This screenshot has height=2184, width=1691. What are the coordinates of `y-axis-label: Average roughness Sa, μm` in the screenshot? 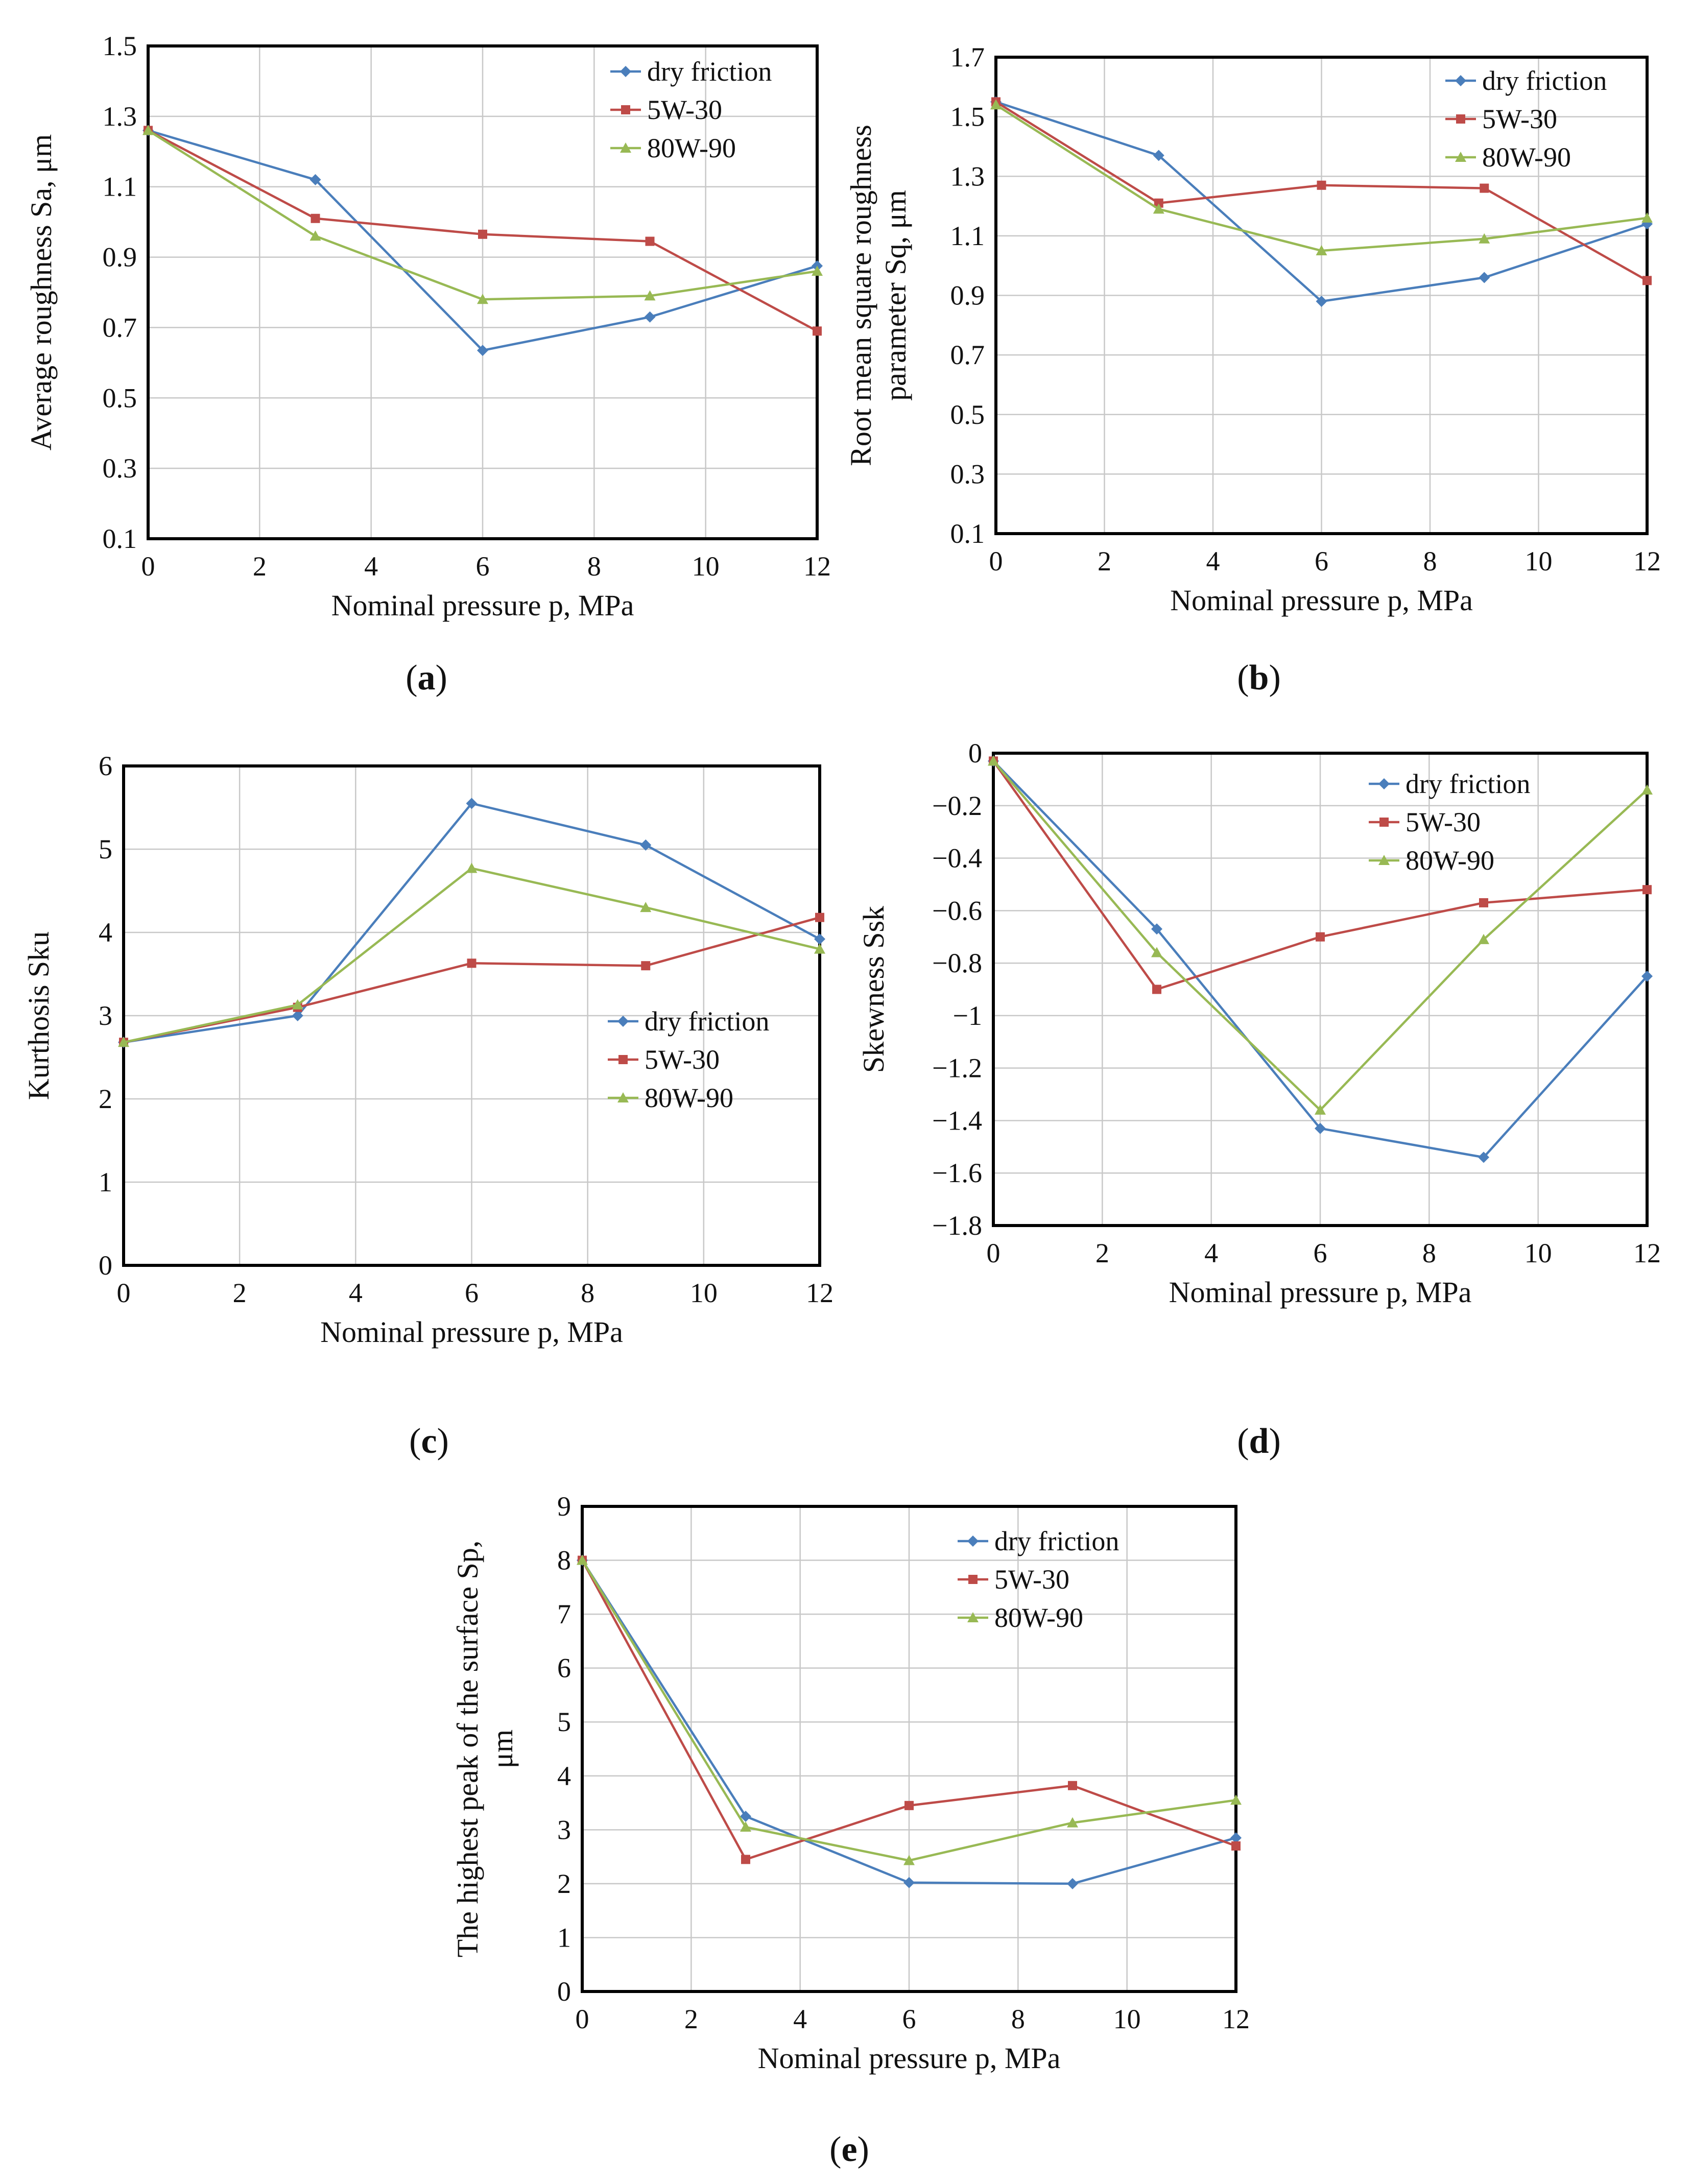 It's located at (41, 292).